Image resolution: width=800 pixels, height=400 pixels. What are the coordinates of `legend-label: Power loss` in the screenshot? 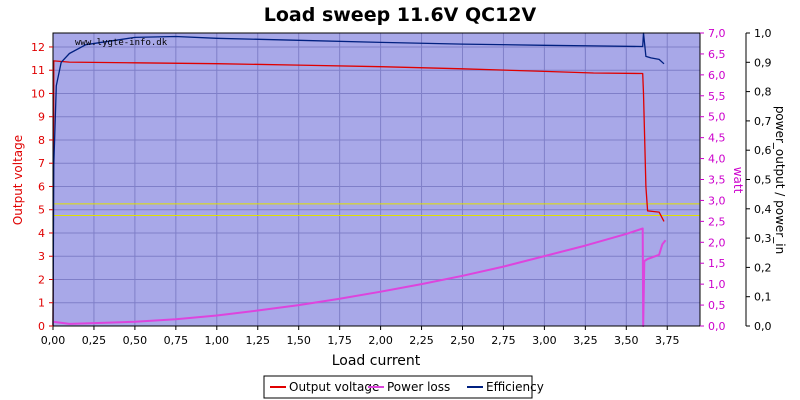 It's located at (418, 387).